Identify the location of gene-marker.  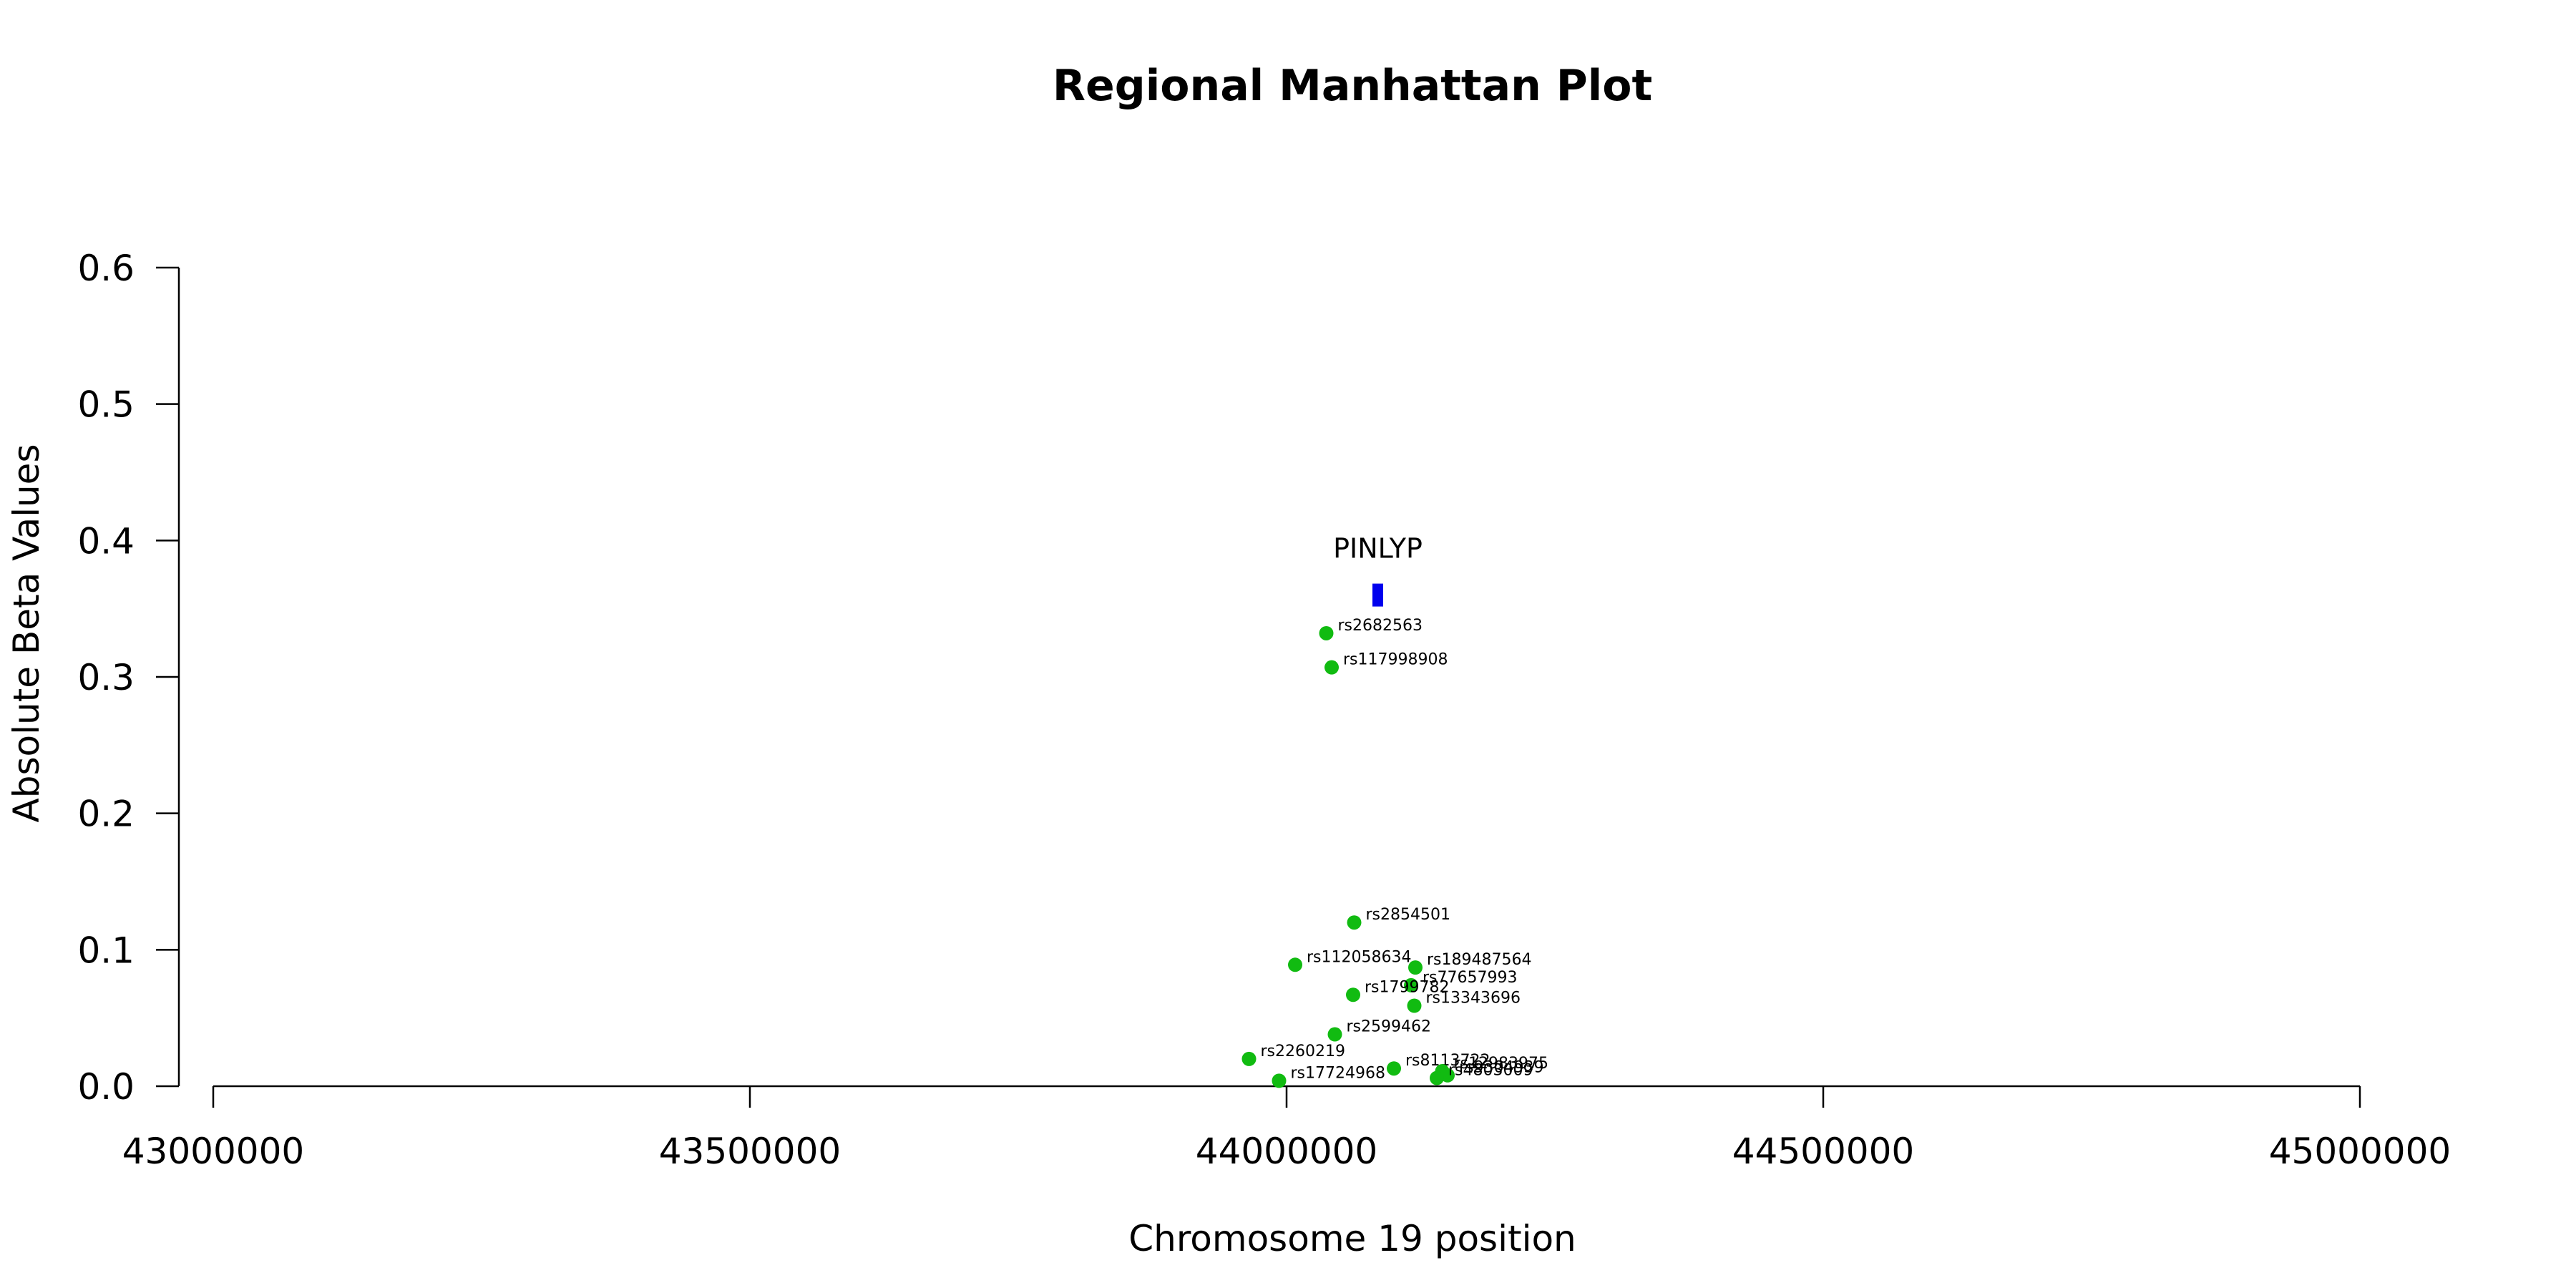
(1377, 595).